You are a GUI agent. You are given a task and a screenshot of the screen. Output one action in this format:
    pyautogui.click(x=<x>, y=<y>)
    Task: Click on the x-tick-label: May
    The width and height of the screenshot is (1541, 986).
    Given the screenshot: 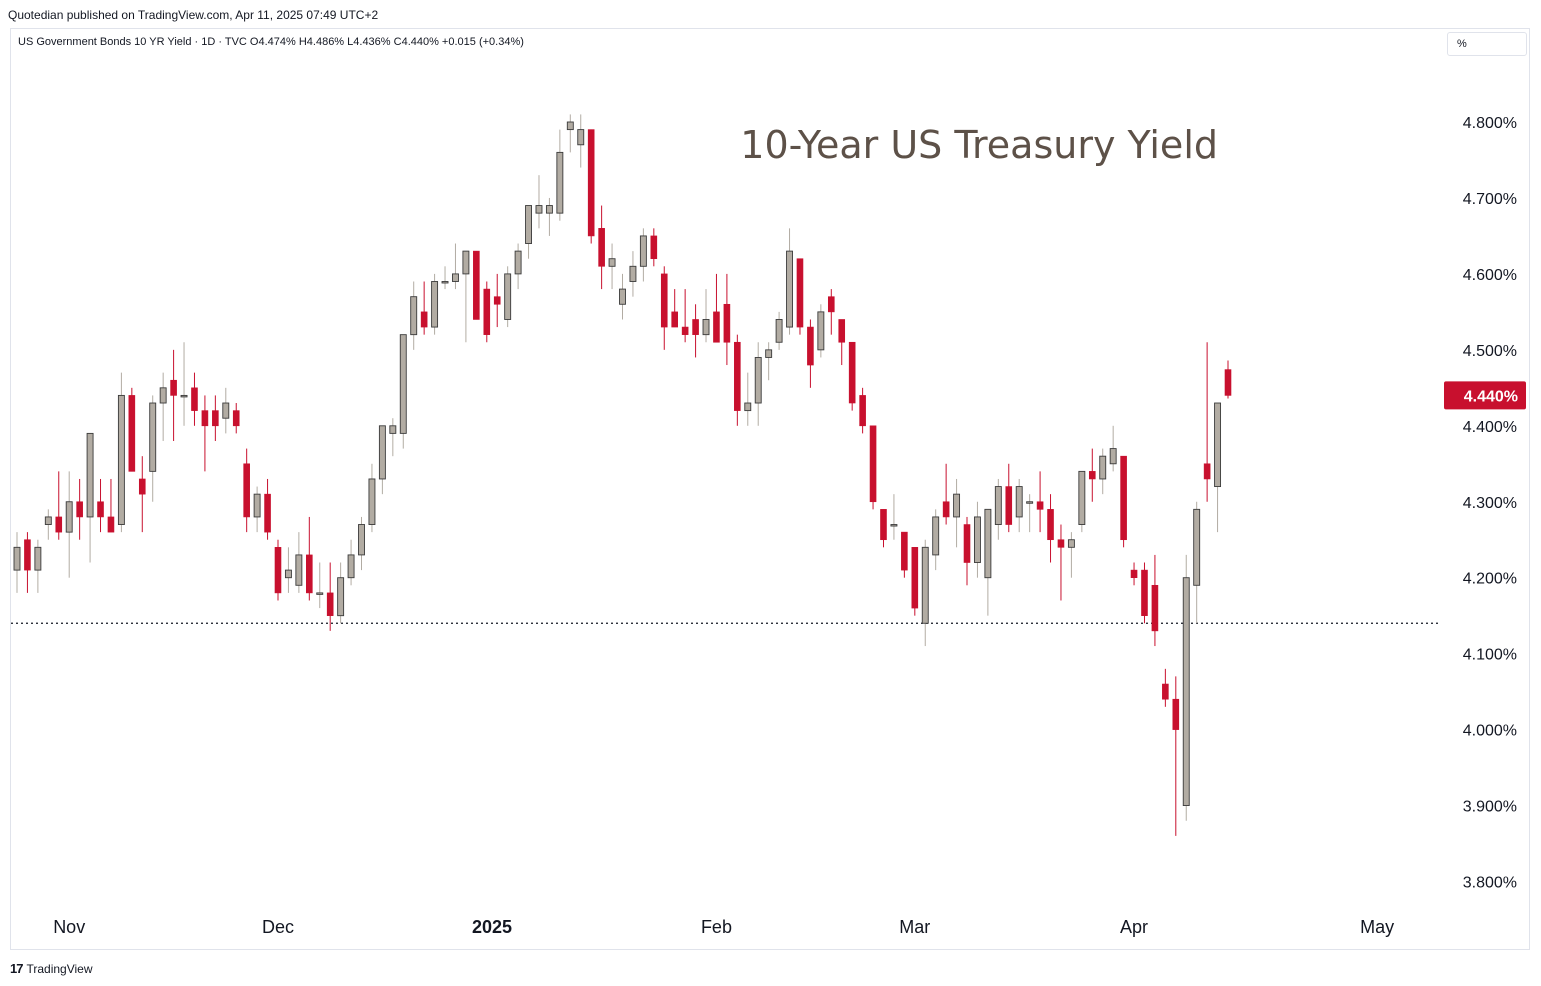 What is the action you would take?
    pyautogui.click(x=1377, y=927)
    